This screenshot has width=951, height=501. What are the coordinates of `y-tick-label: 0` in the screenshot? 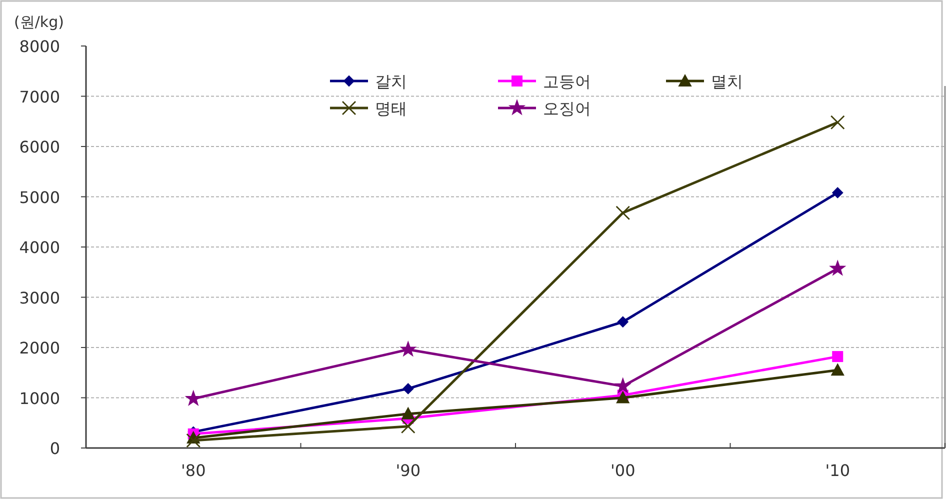 It's located at (55, 448).